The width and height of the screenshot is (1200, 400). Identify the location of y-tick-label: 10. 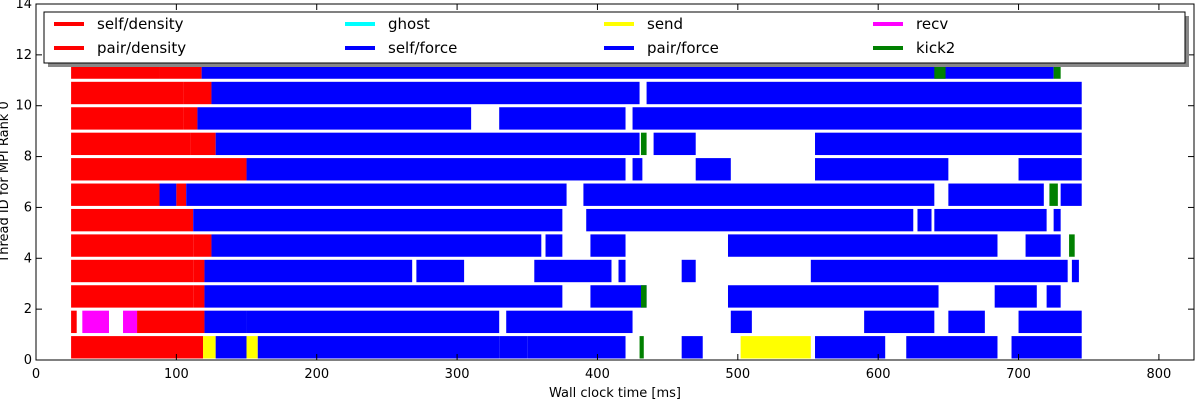
(23, 106).